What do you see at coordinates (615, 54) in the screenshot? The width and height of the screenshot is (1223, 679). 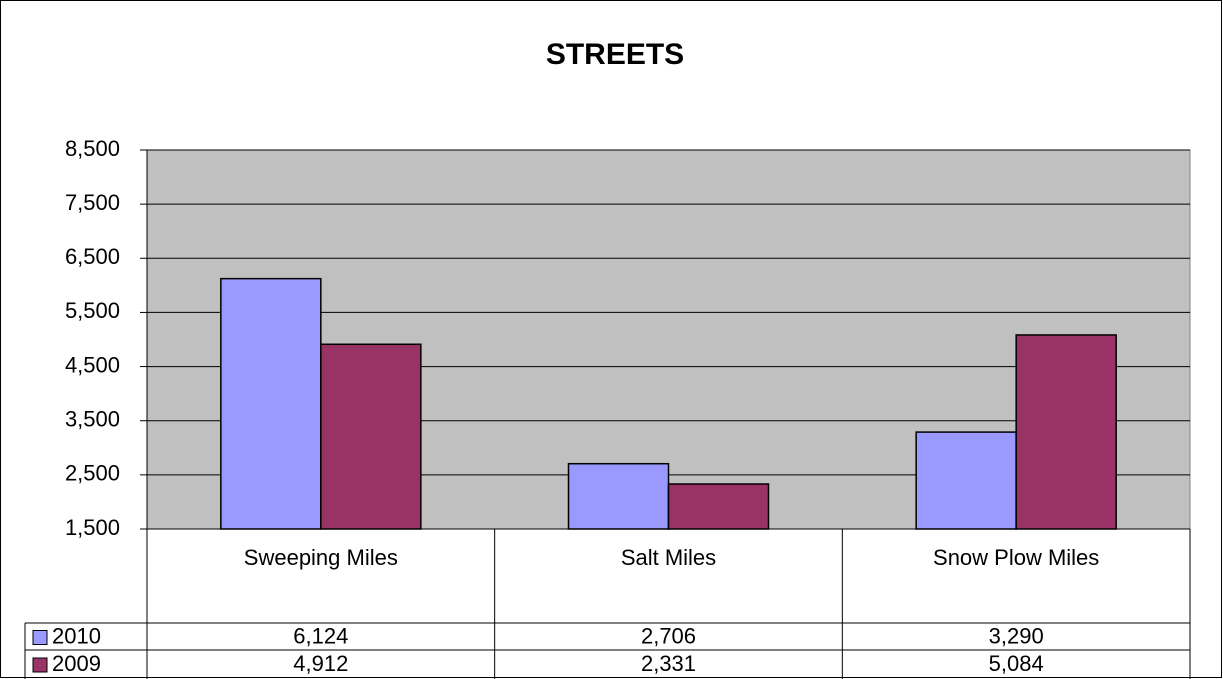 I see `chart-title: STREETS` at bounding box center [615, 54].